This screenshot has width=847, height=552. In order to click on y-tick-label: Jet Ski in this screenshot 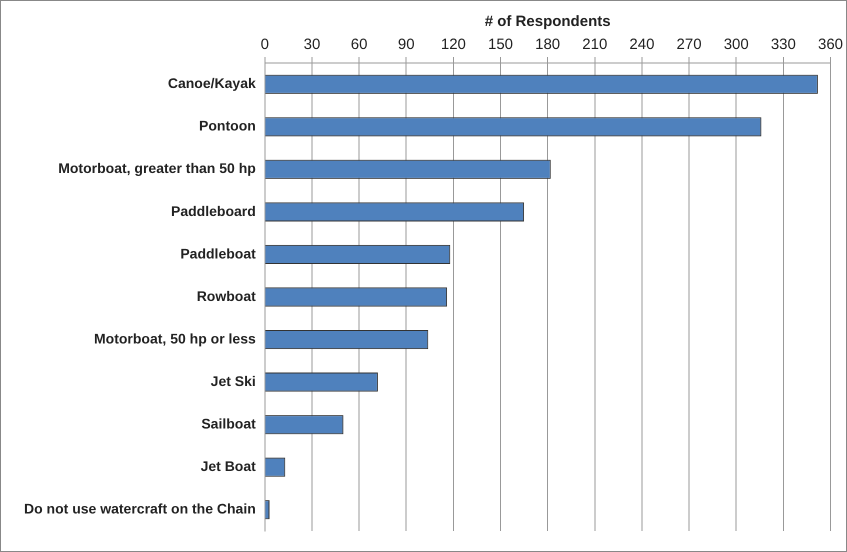, I will do `click(233, 380)`.